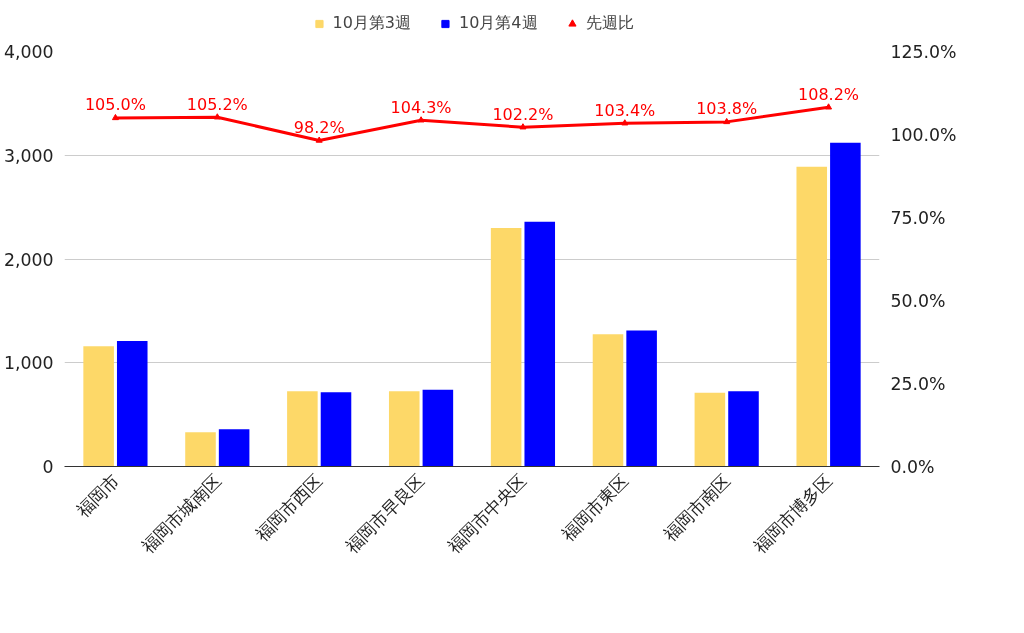 This screenshot has width=1024, height=633. What do you see at coordinates (918, 300) in the screenshot?
I see `y2-tick-label: 50.0%` at bounding box center [918, 300].